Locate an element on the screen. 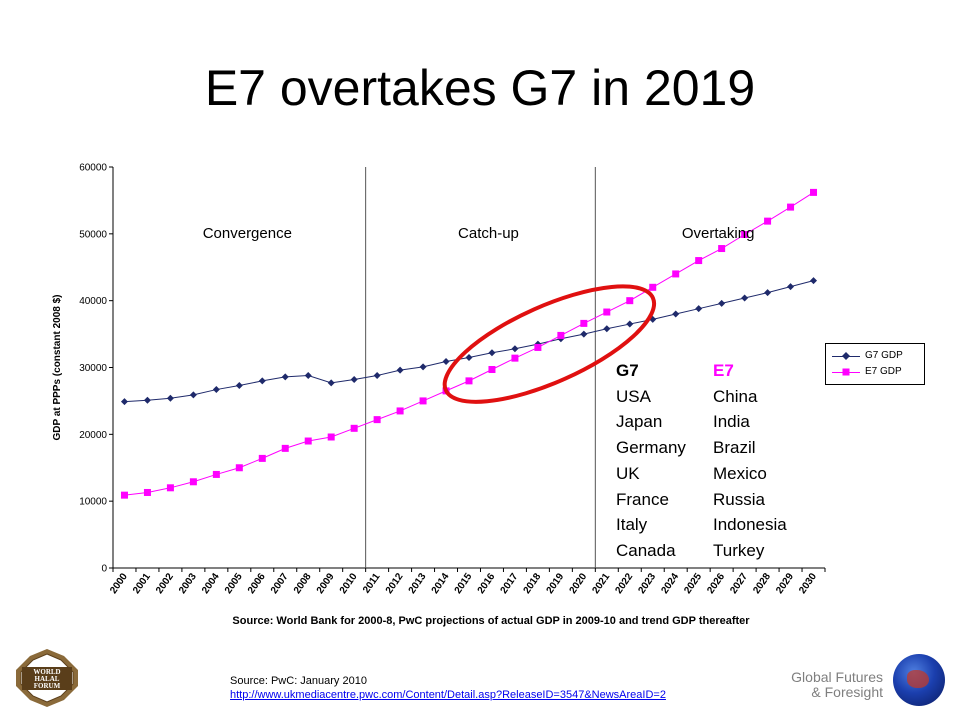  x-tick-label: 2018 is located at coordinates (533, 583).